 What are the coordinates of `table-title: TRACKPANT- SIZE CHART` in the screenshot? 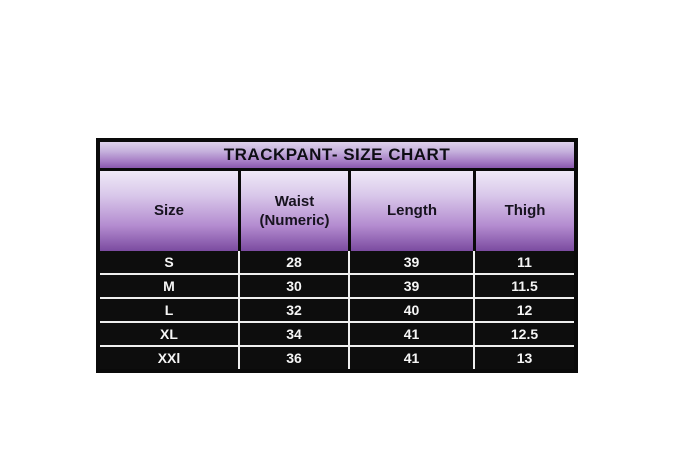 It's located at (337, 154).